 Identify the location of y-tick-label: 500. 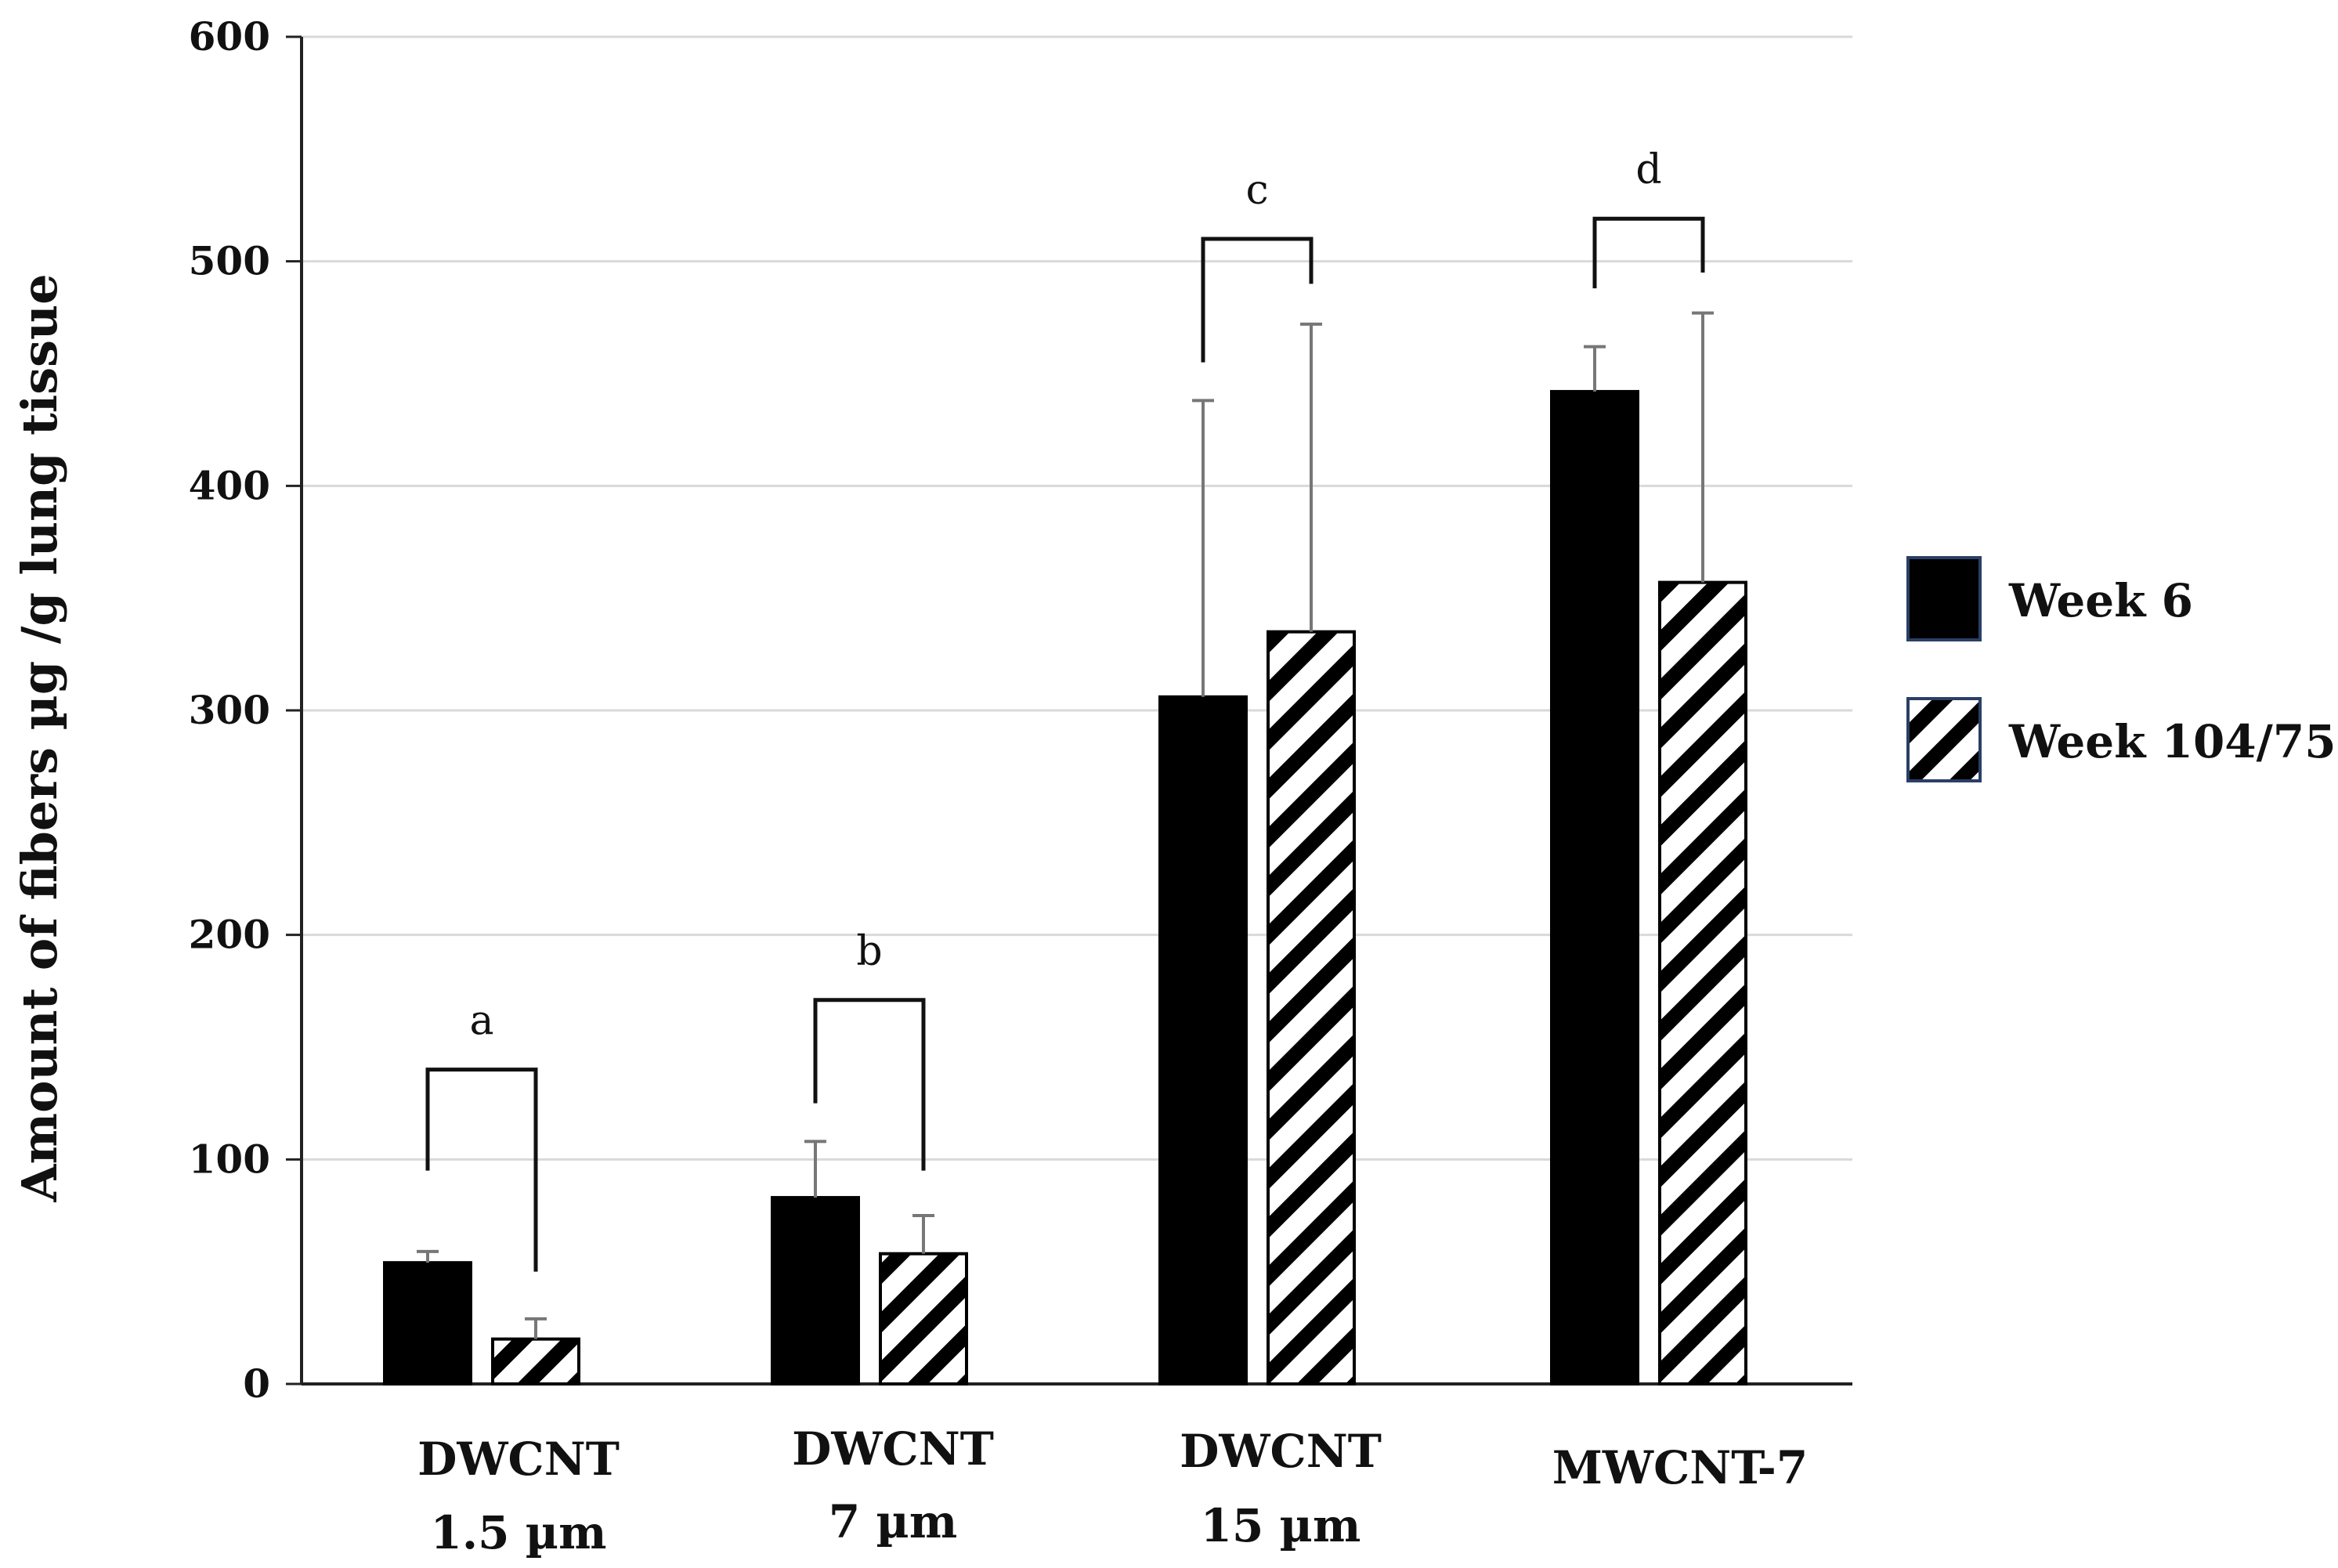
(229, 261).